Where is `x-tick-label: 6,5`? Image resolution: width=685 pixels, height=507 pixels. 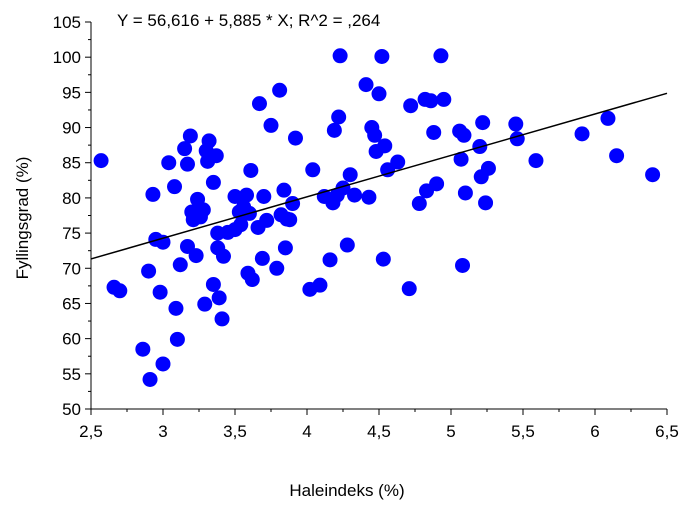 x-tick-label: 6,5 is located at coordinates (667, 431).